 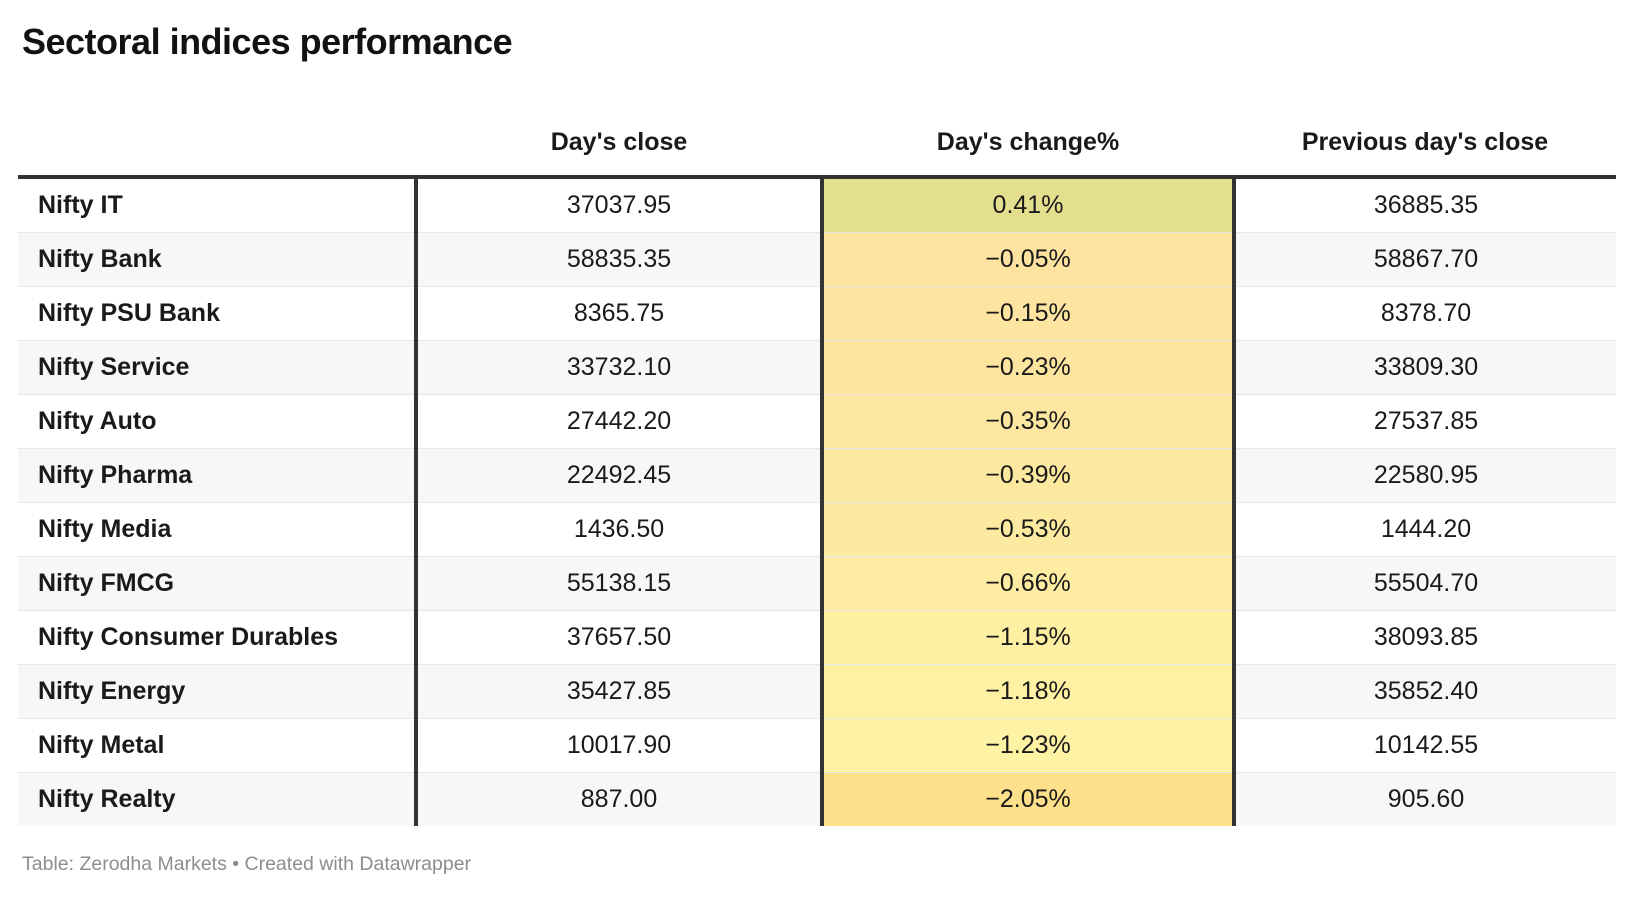 I want to click on cell-days-close: 37657.50, so click(x=618, y=637).